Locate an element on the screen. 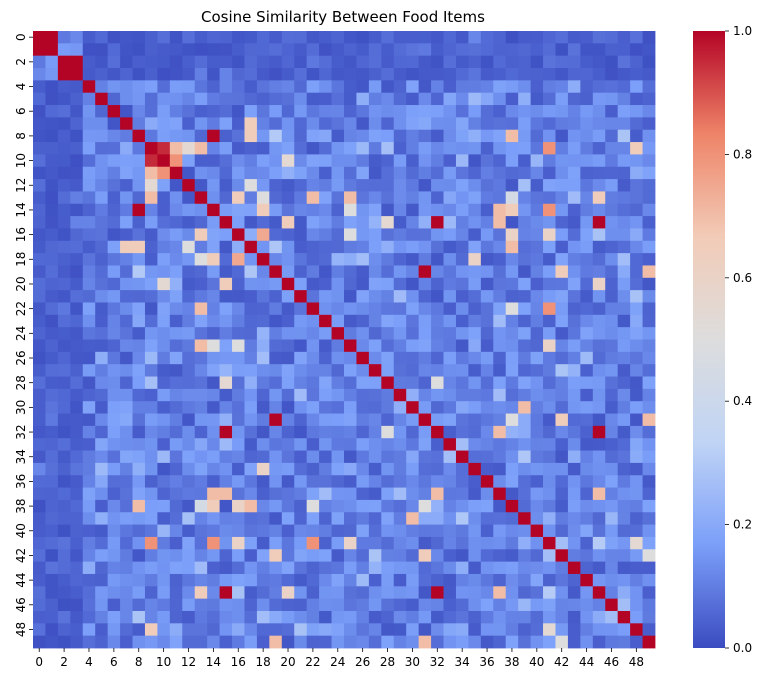  y-tick-label: 0 is located at coordinates (21, 37).